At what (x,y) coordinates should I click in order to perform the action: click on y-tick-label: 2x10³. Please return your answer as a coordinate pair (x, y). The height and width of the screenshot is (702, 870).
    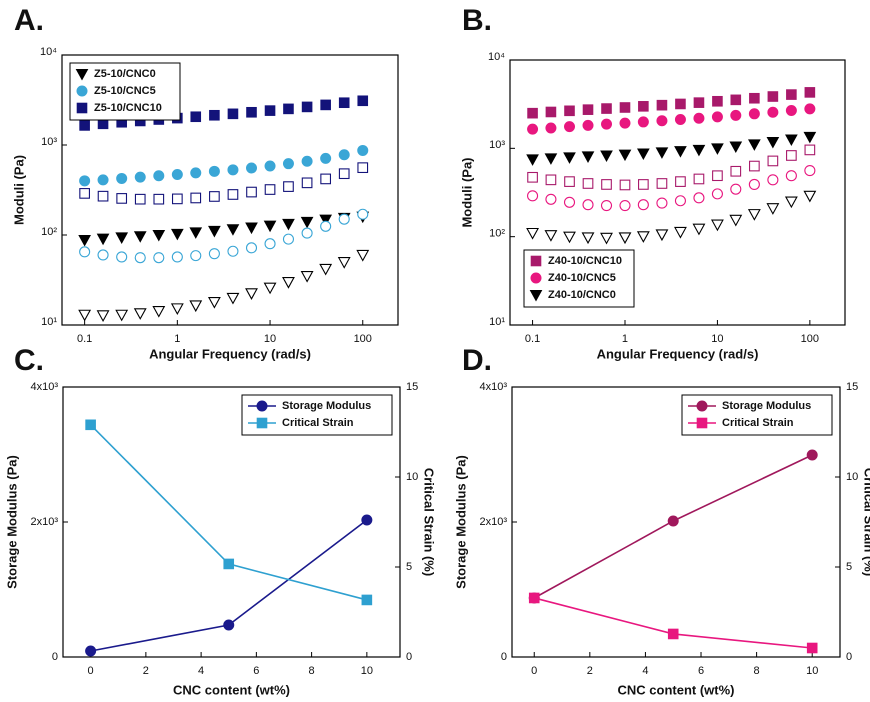
    Looking at the image, I should click on (44, 522).